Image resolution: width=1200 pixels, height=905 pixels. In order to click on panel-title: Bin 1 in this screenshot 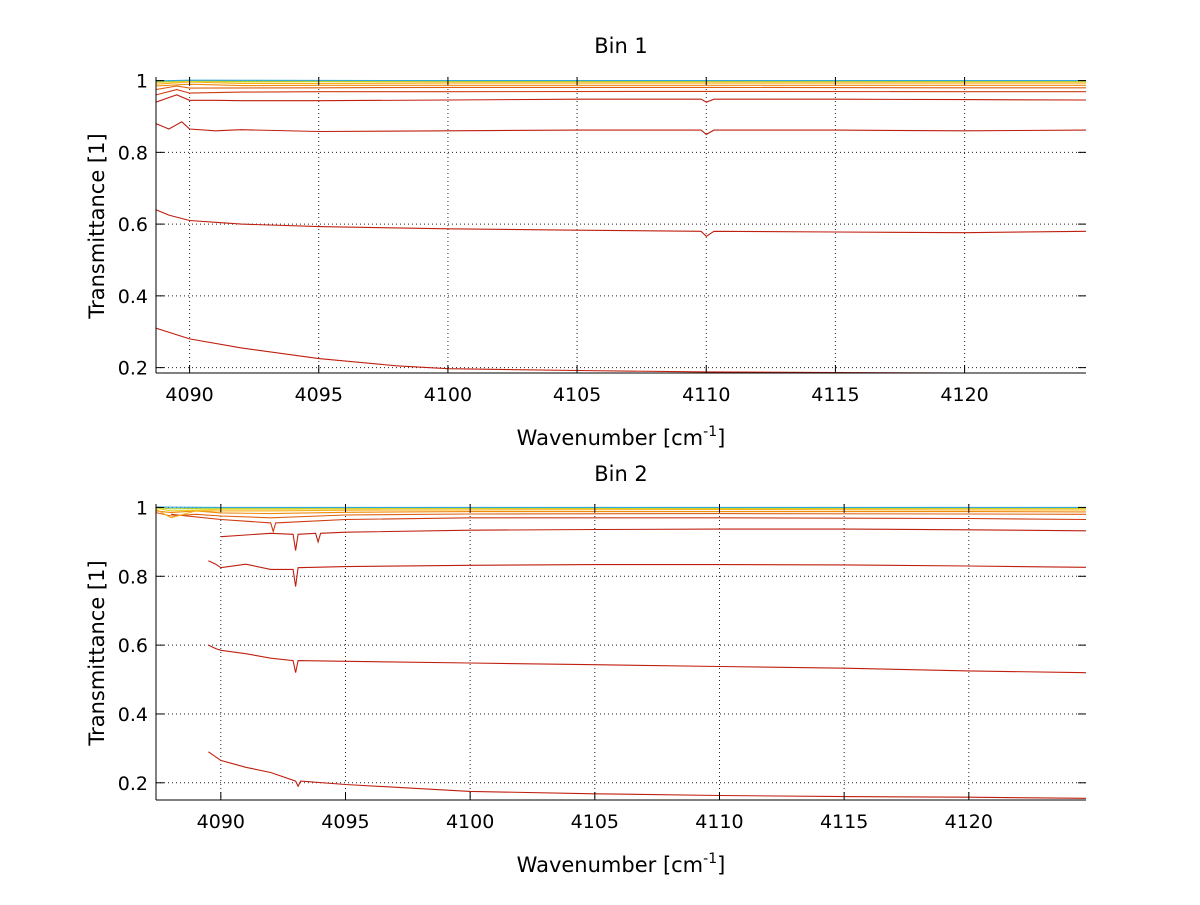, I will do `click(621, 46)`.